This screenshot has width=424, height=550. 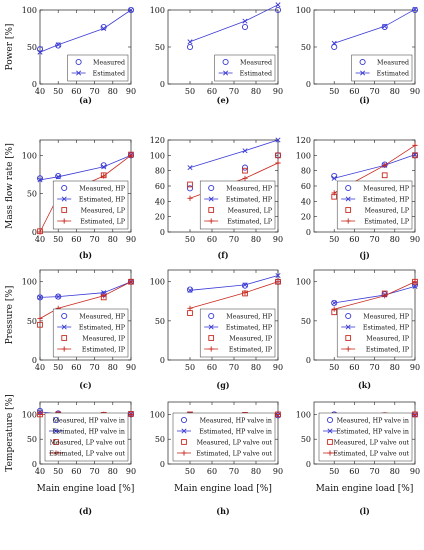 What do you see at coordinates (40, 91) in the screenshot?
I see `x-tick-label: 40` at bounding box center [40, 91].